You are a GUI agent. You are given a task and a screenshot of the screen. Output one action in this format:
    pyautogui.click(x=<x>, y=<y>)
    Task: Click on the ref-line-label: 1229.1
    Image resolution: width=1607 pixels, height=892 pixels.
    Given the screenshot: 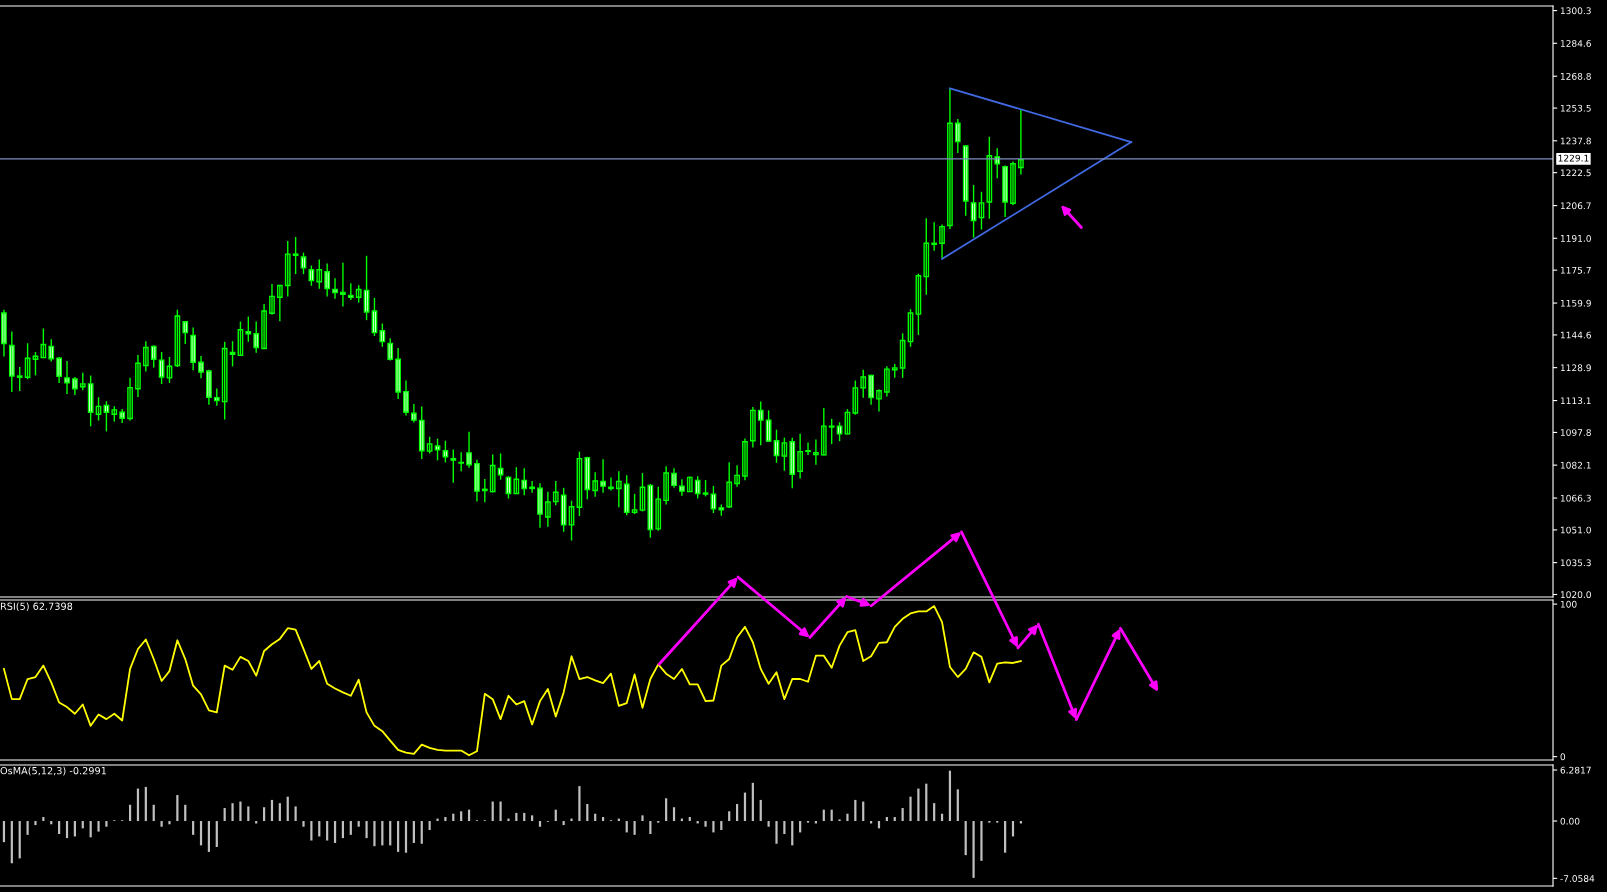 What is the action you would take?
    pyautogui.click(x=1573, y=158)
    